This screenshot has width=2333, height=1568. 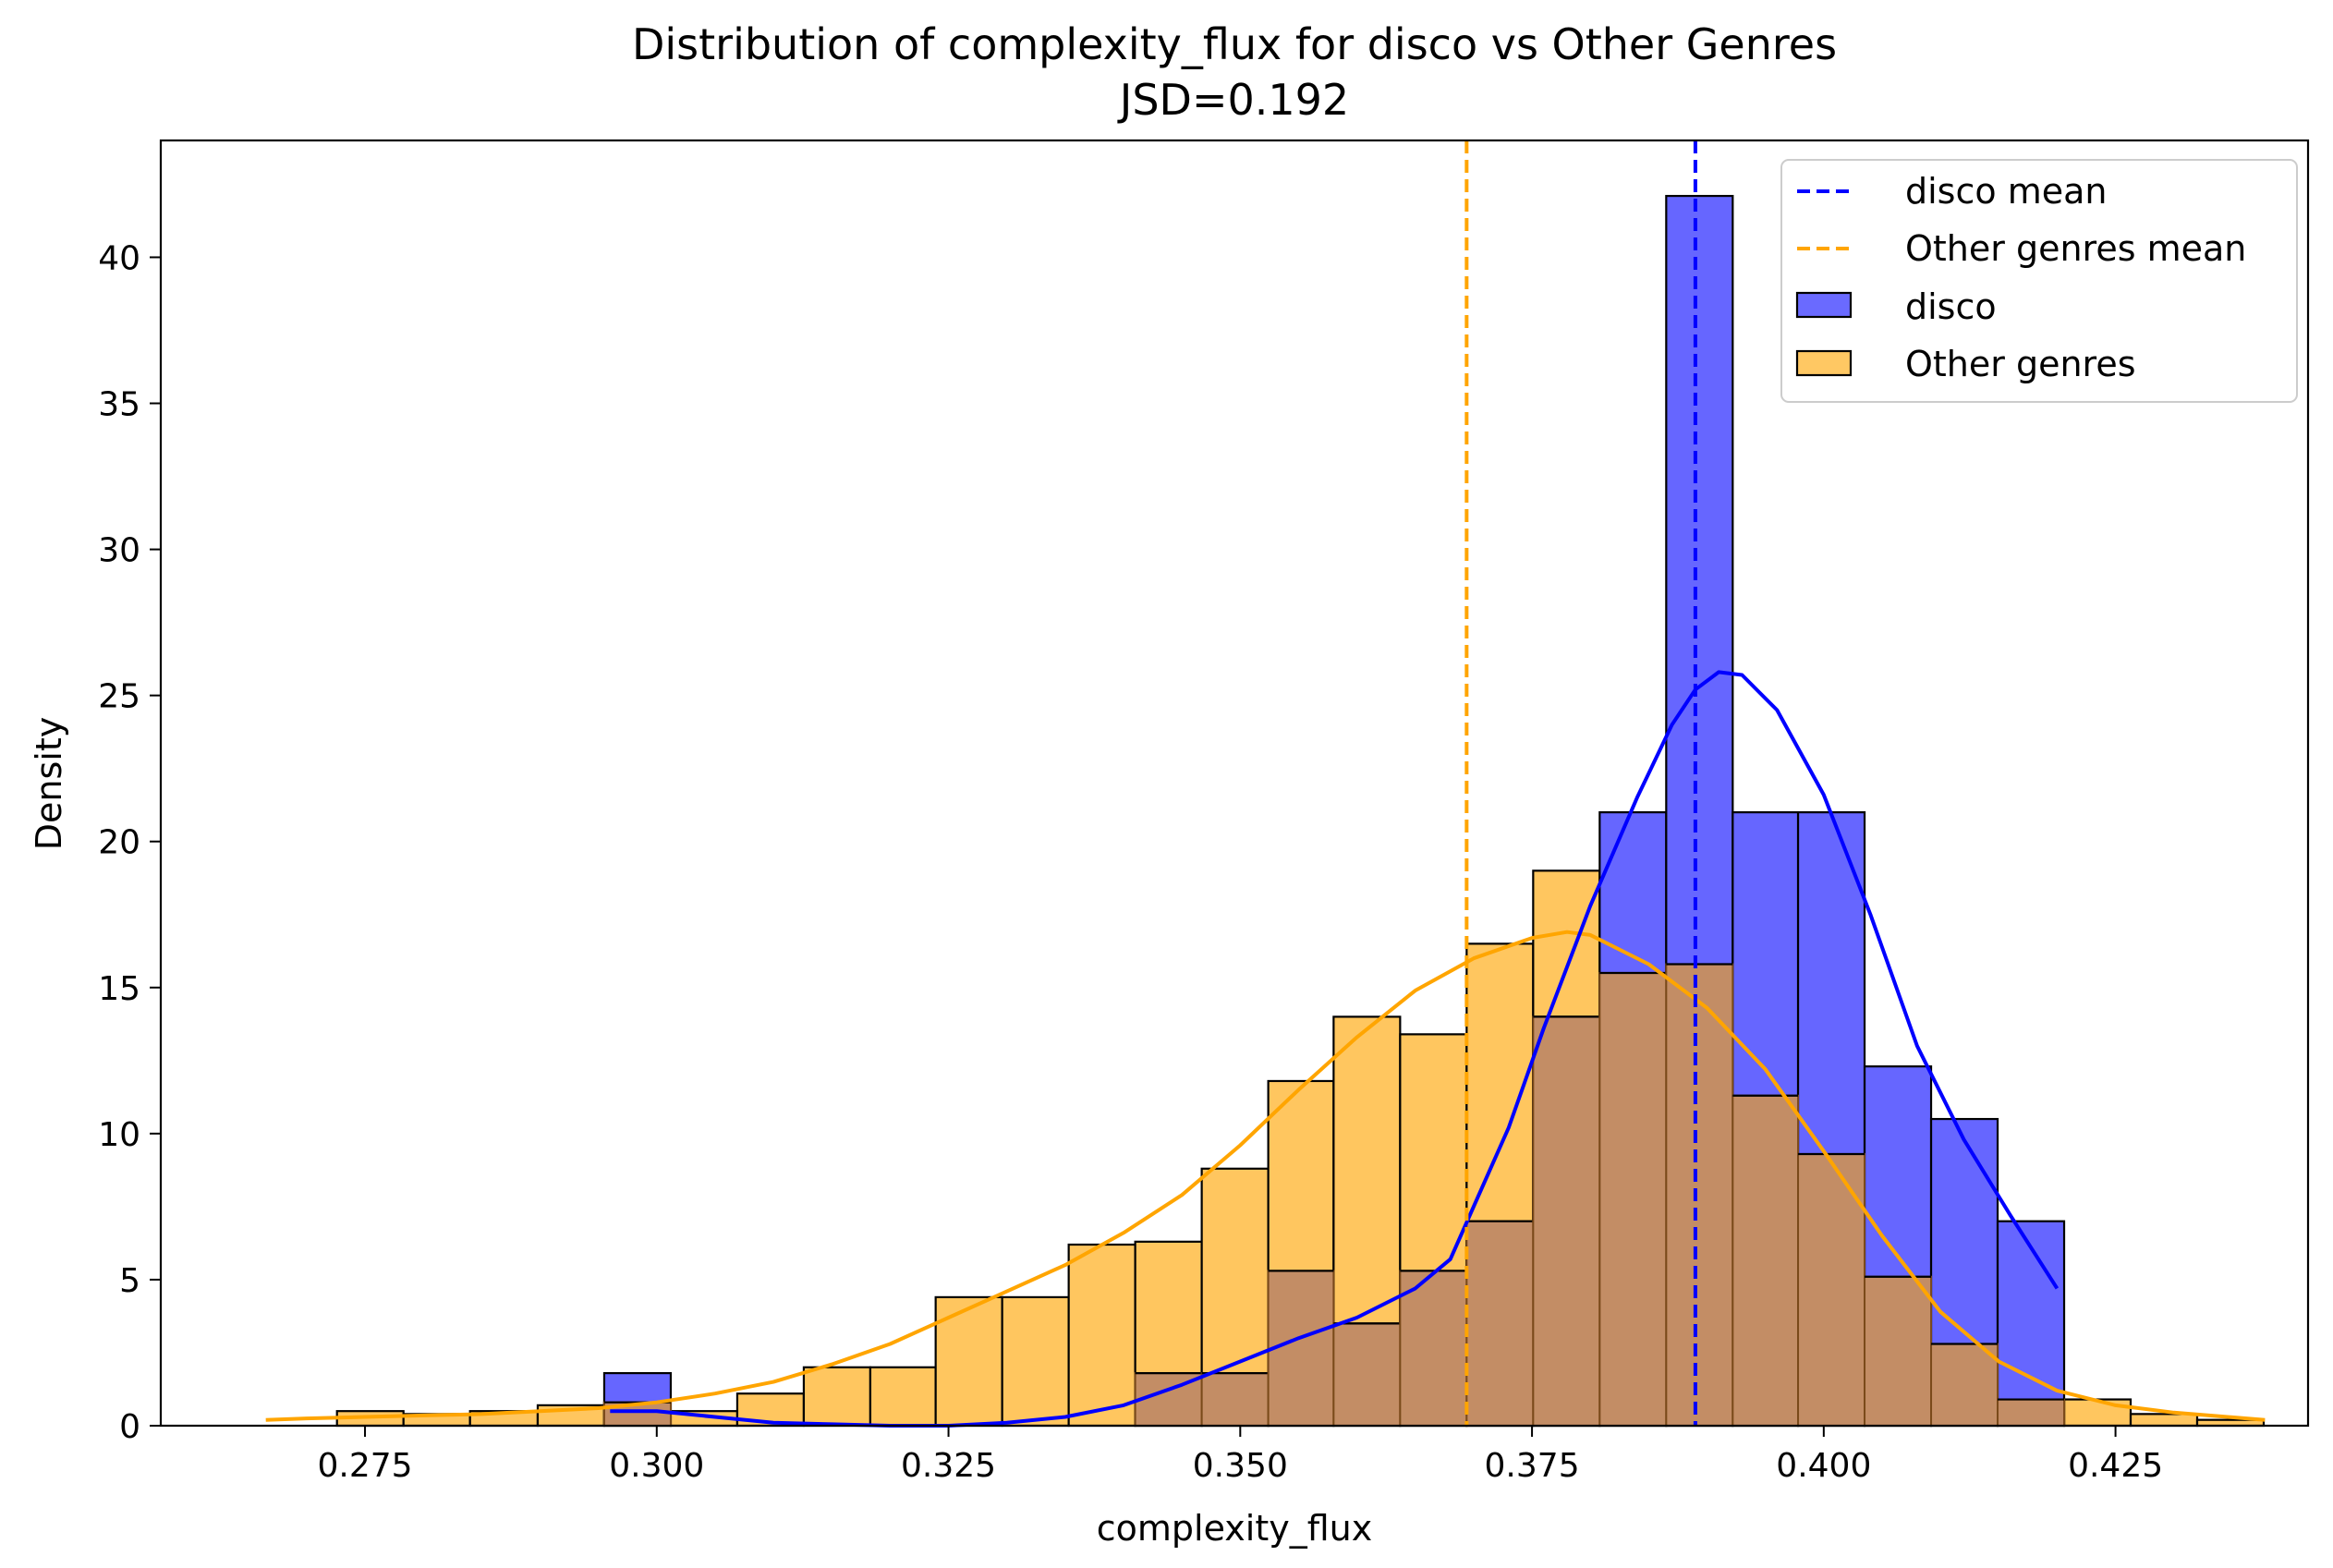 I want to click on mean-lines, so click(x=1580, y=783).